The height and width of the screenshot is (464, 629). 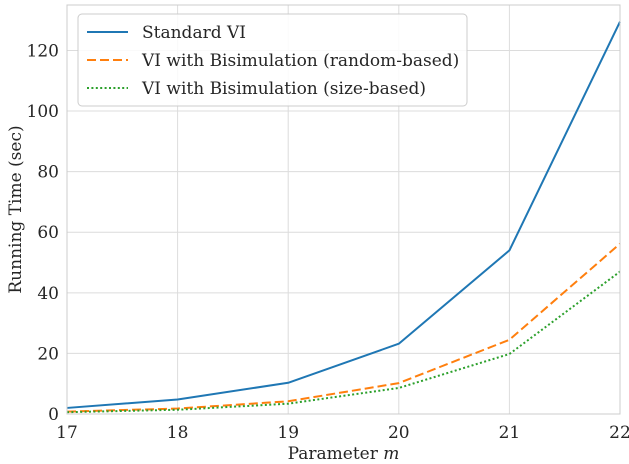 What do you see at coordinates (399, 433) in the screenshot?
I see `x-tick-label: 20` at bounding box center [399, 433].